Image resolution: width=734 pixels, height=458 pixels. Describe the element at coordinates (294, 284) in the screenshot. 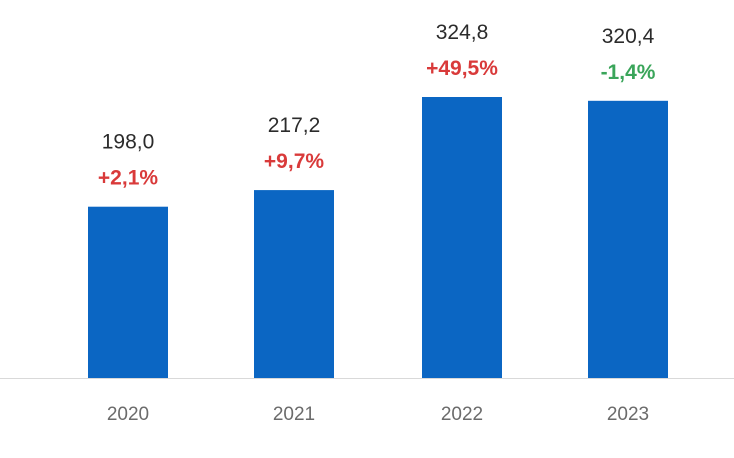

I see `bar-2021` at that location.